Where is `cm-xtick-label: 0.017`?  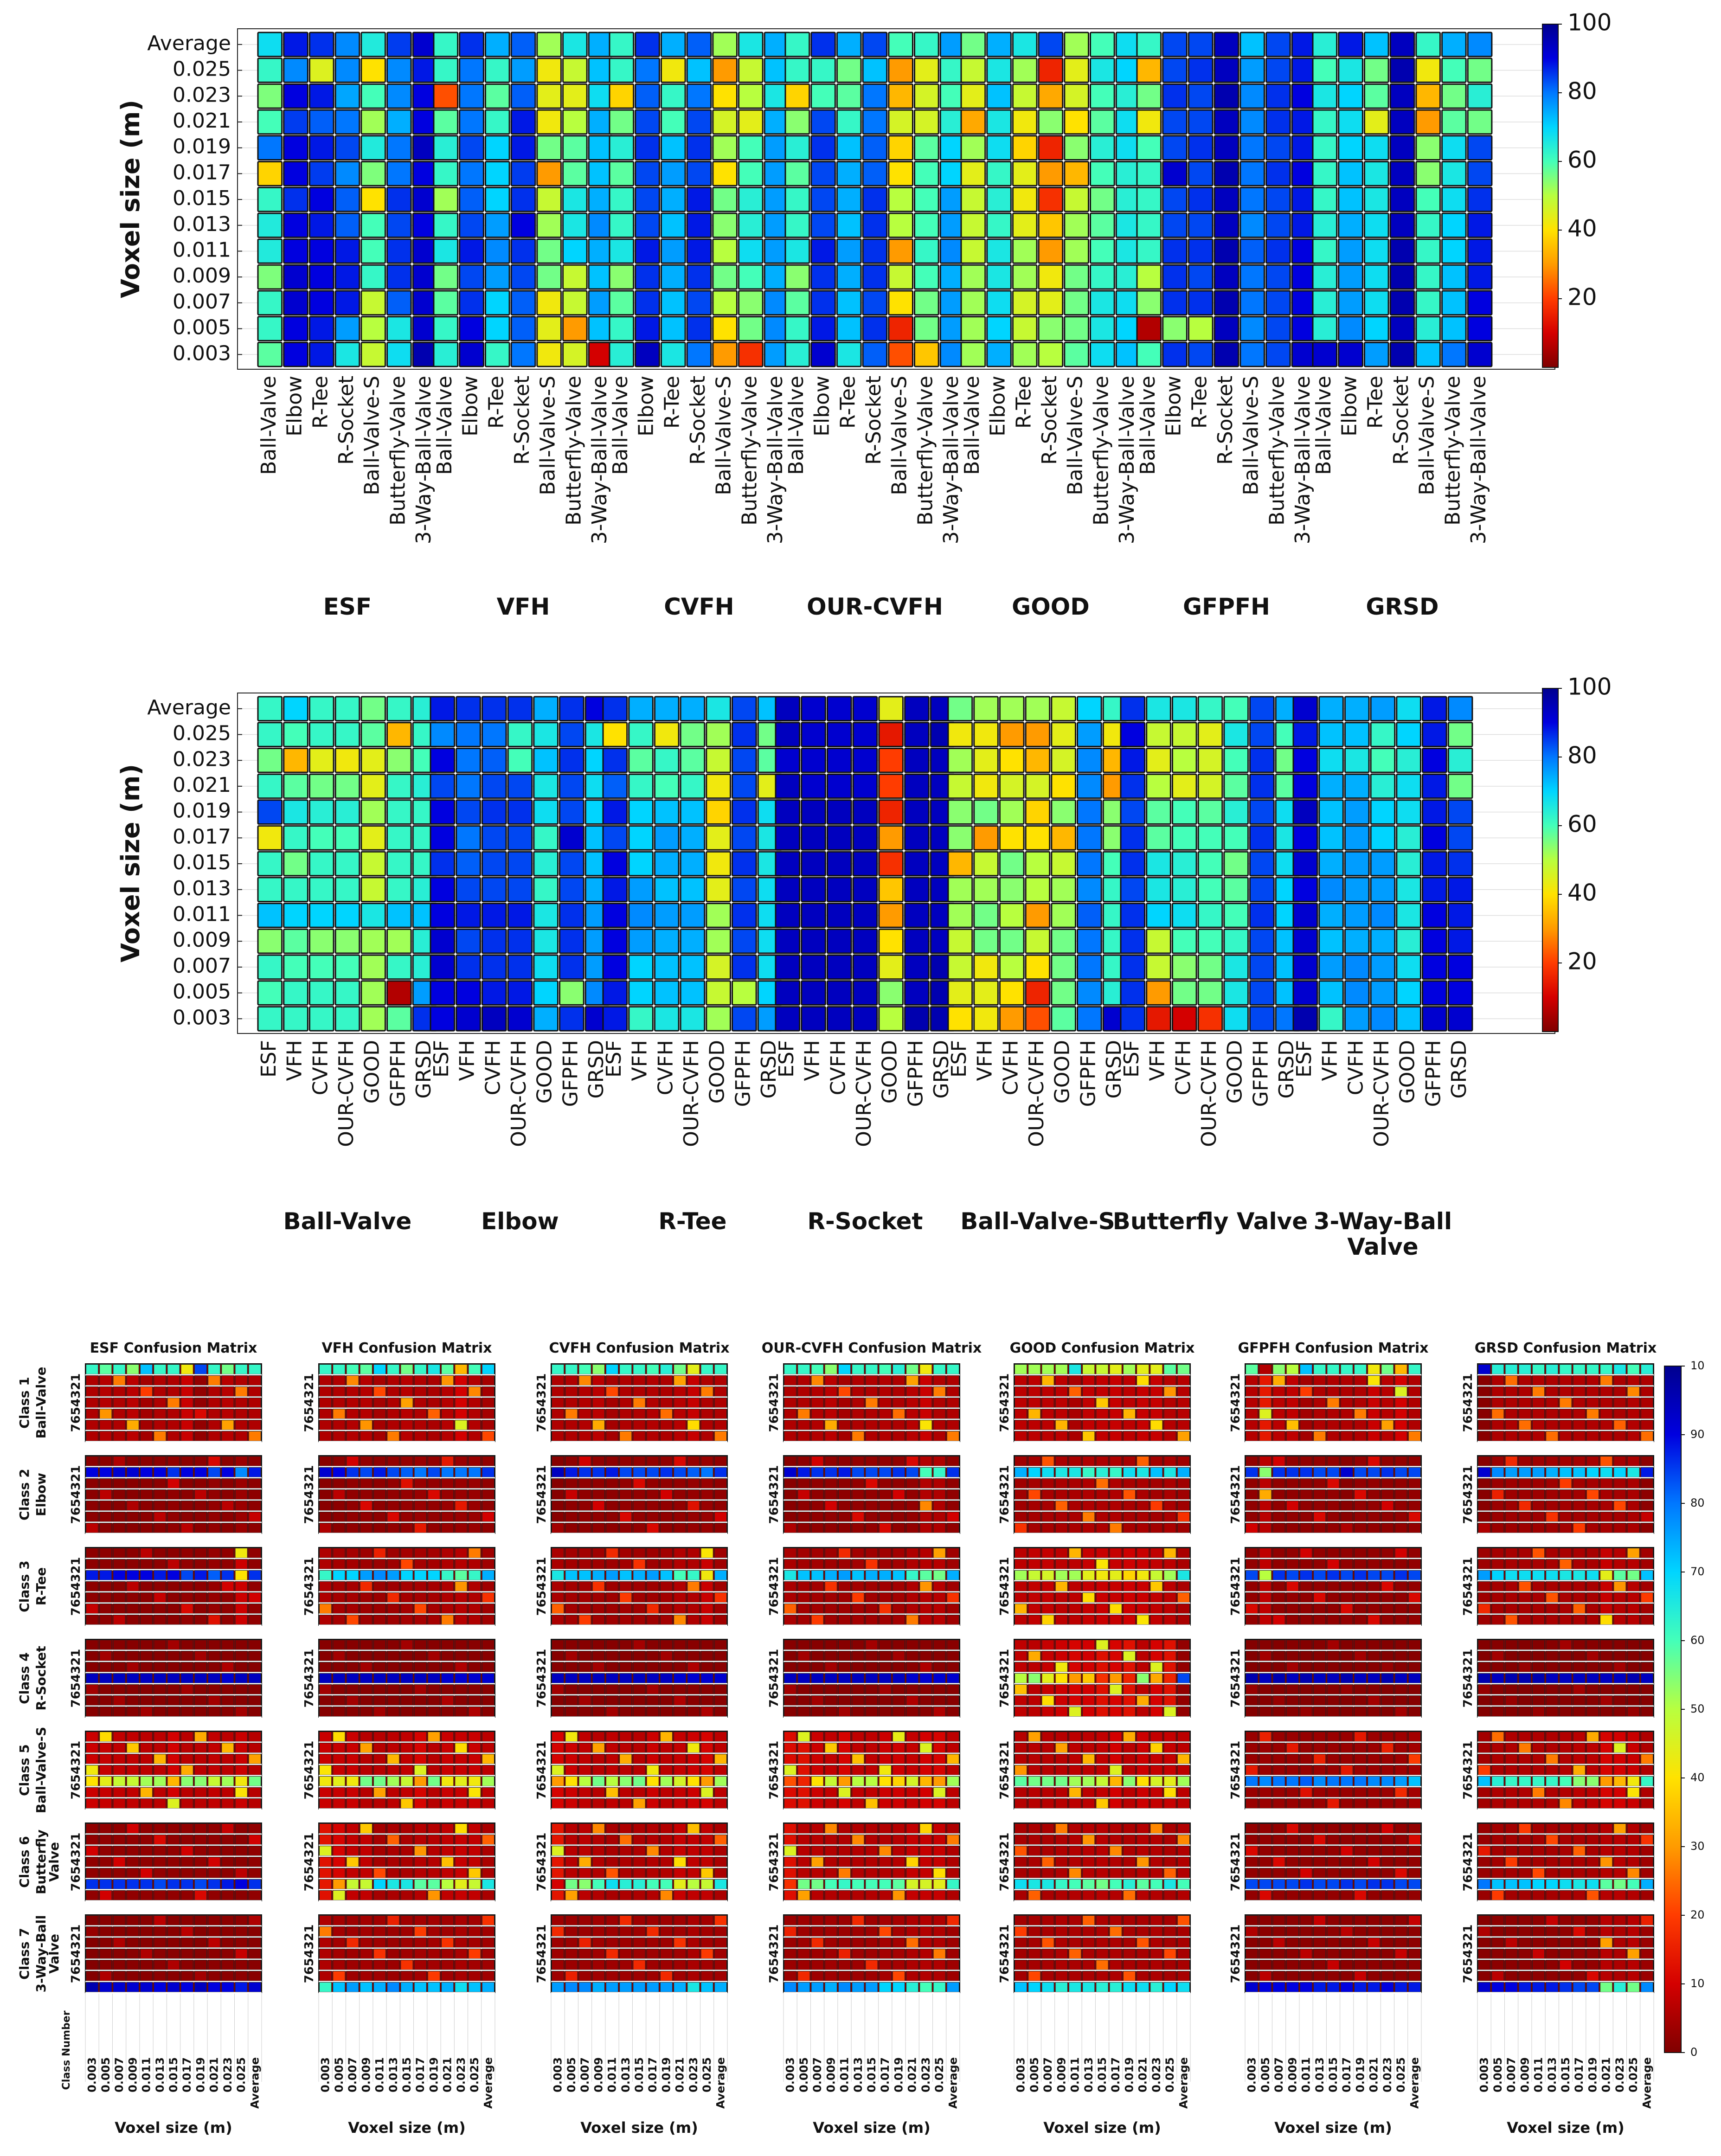 cm-xtick-label: 0.017 is located at coordinates (186, 2074).